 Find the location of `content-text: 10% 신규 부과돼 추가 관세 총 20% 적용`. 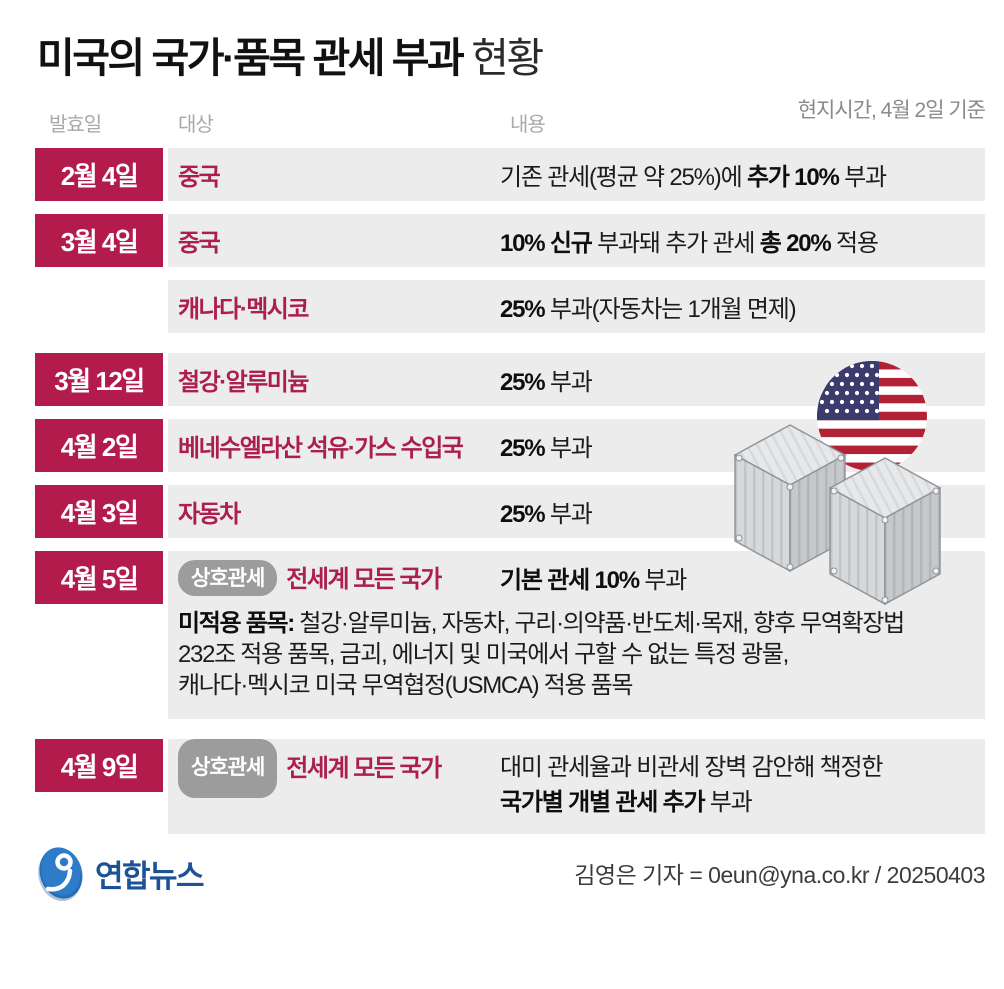

content-text: 10% 신규 부과돼 추가 관세 총 20% 적용 is located at coordinates (689, 243).